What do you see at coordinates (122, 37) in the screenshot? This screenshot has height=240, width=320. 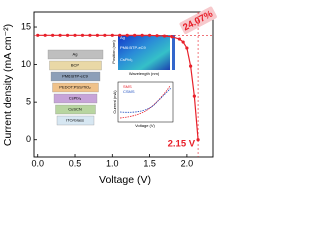 I see `heatmap-layer: Ag` at bounding box center [122, 37].